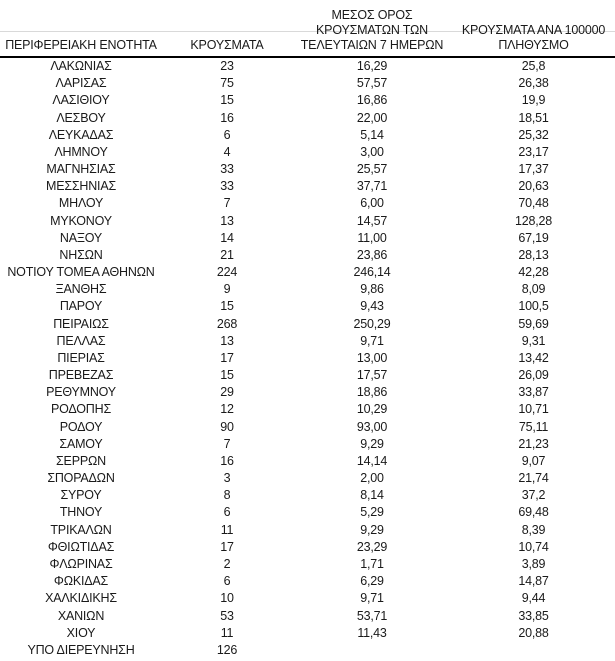  I want to click on table-row: ΡΟΔΟΥ 90 93,00 75,11, so click(307, 427).